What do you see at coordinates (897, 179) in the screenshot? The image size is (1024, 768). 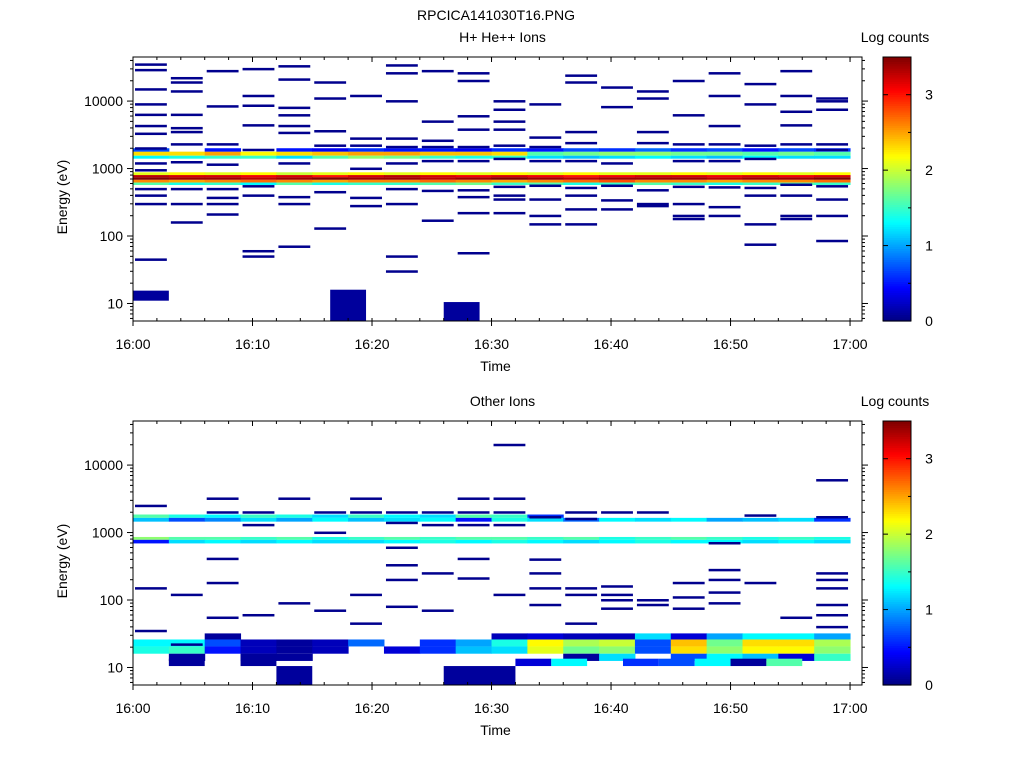 I see `colorbar: 0 1 2 3 Log counts` at bounding box center [897, 179].